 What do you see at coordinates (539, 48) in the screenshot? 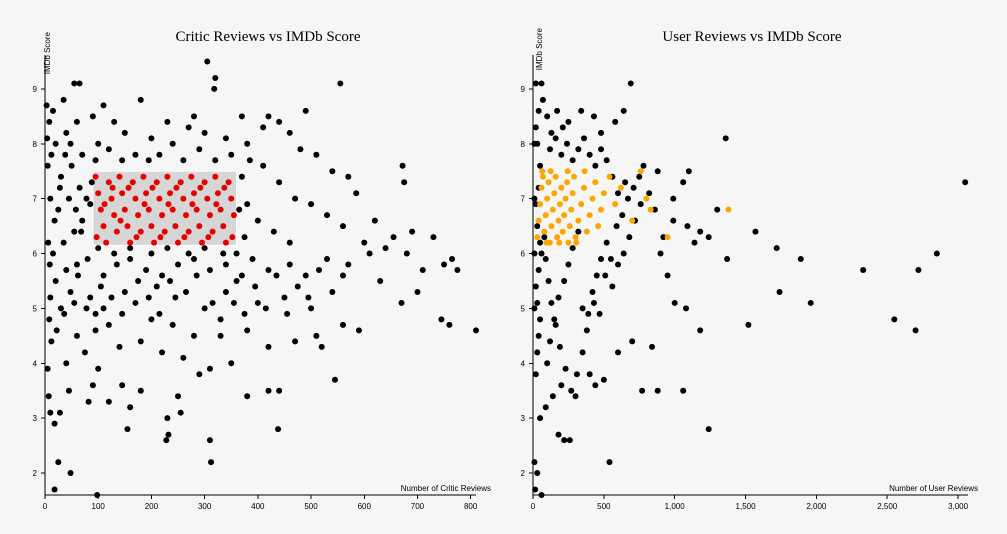
I see `y-axis-label: IMDb Score` at bounding box center [539, 48].